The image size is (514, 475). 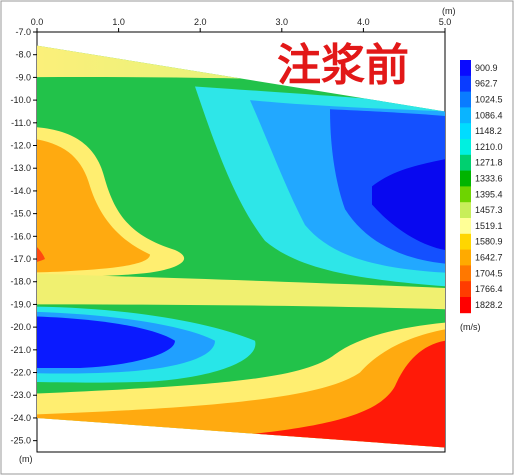 What do you see at coordinates (20, 304) in the screenshot?
I see `y-tick-label: -19.0` at bounding box center [20, 304].